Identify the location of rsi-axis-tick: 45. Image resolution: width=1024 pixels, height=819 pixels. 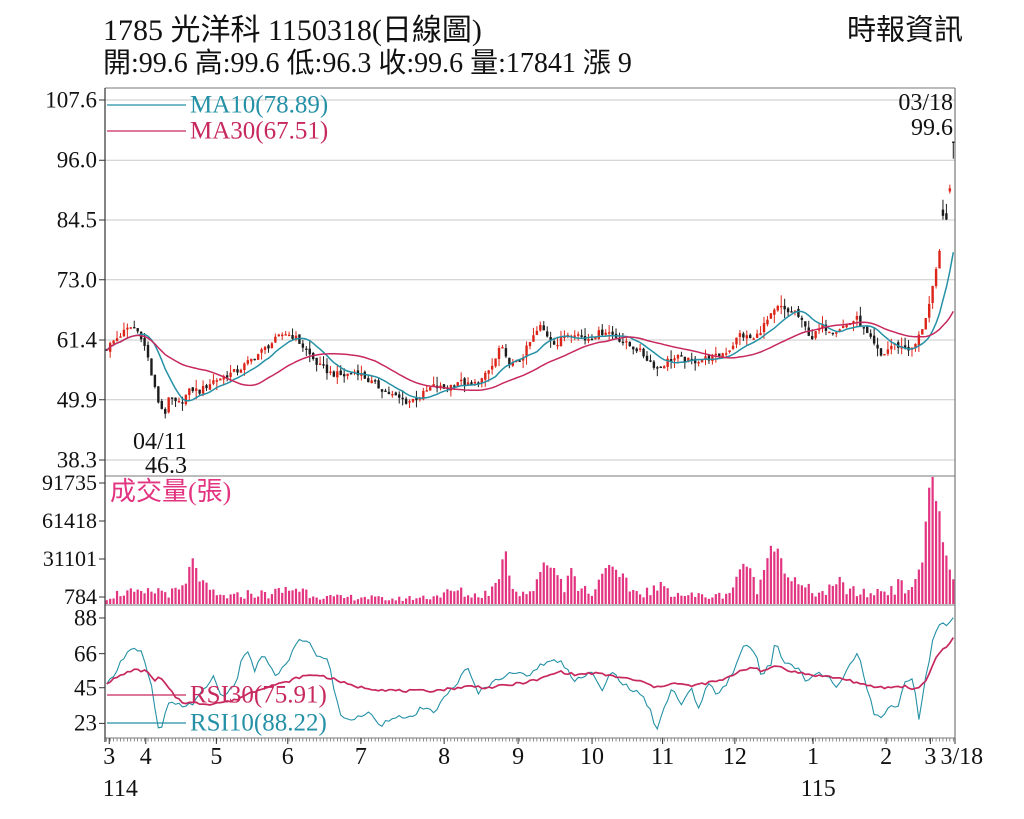
(85, 688).